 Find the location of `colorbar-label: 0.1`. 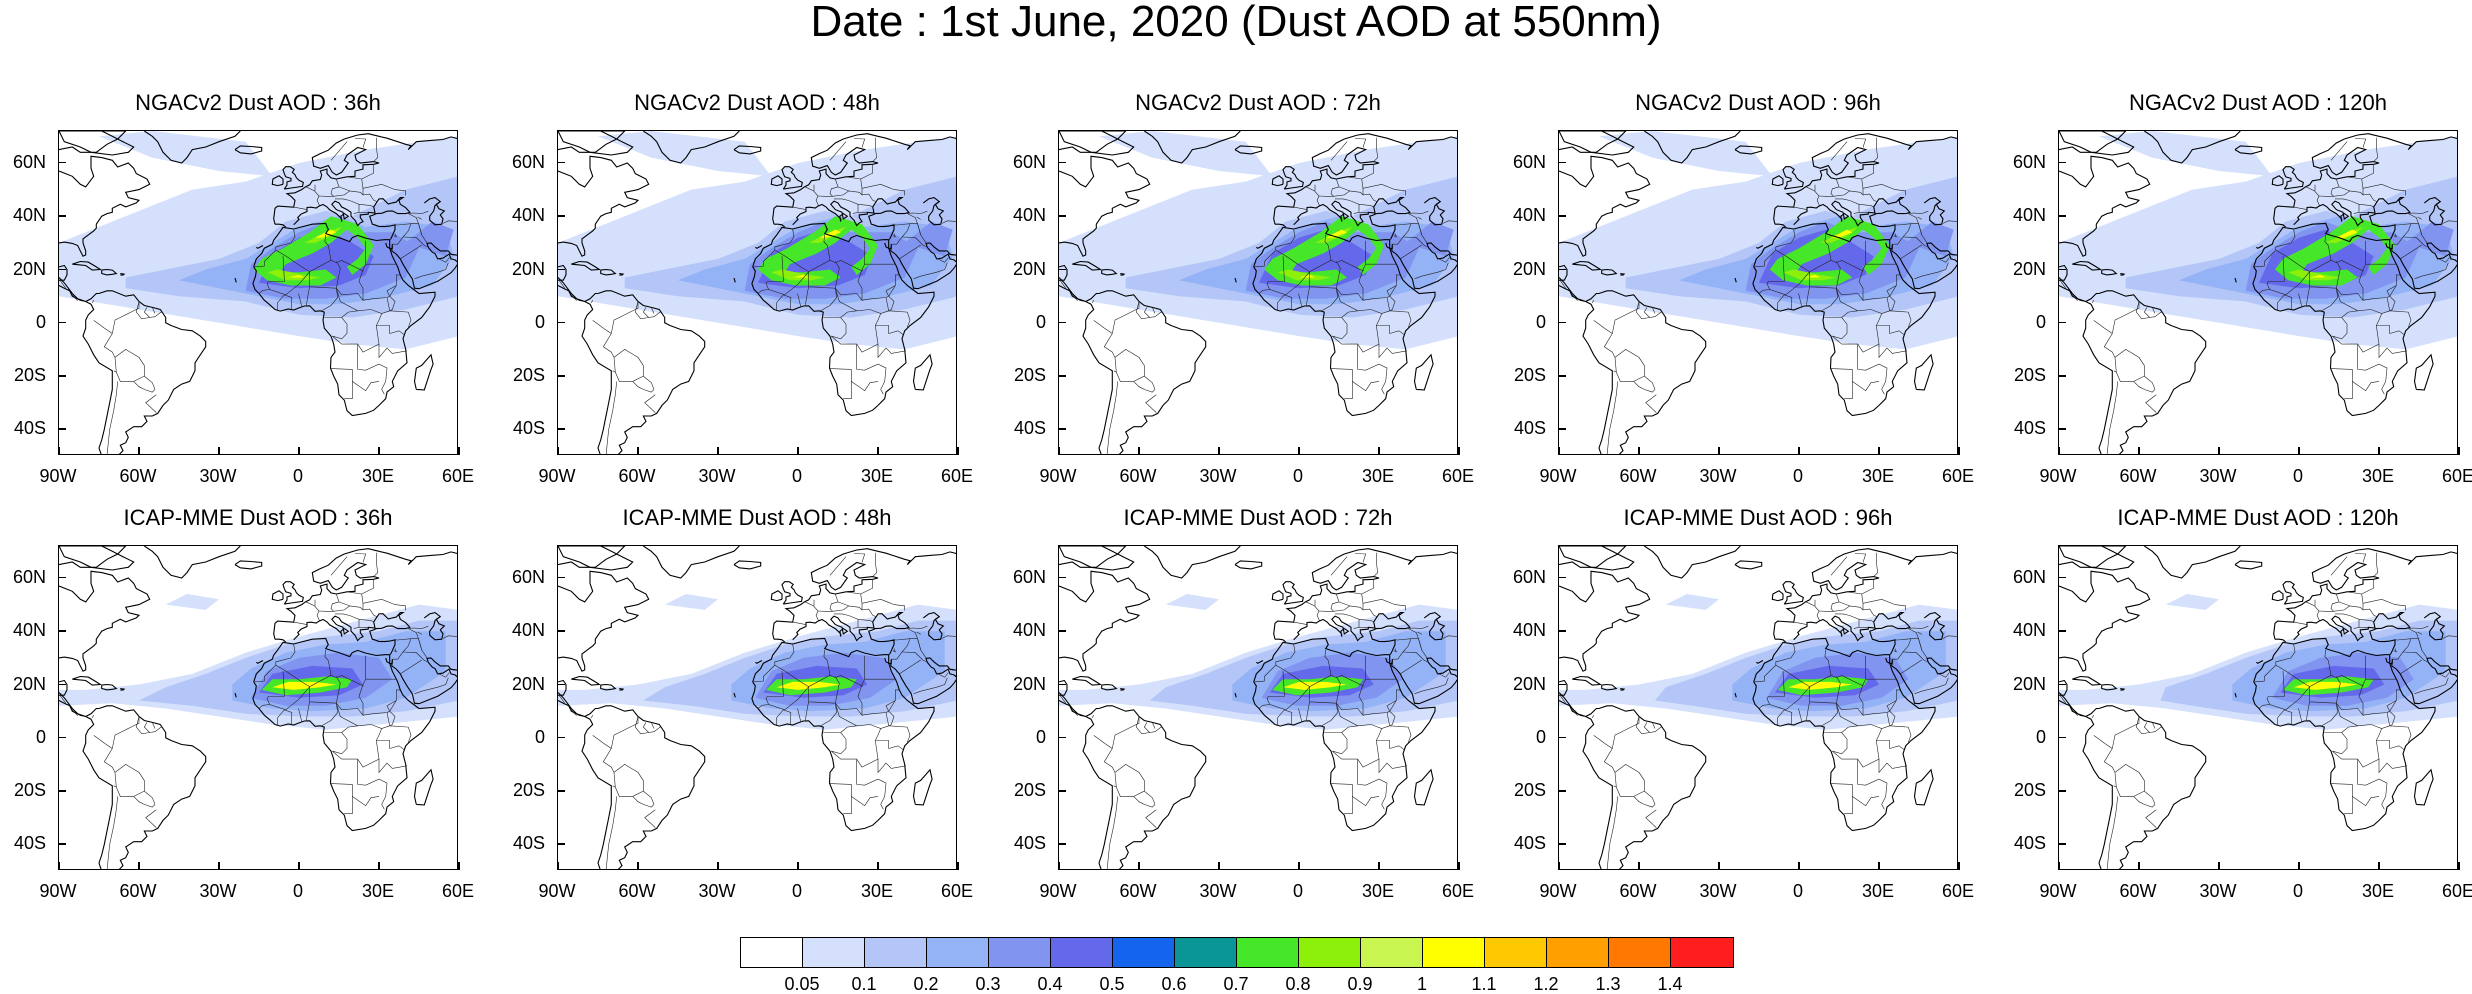

colorbar-label: 0.1 is located at coordinates (864, 984).